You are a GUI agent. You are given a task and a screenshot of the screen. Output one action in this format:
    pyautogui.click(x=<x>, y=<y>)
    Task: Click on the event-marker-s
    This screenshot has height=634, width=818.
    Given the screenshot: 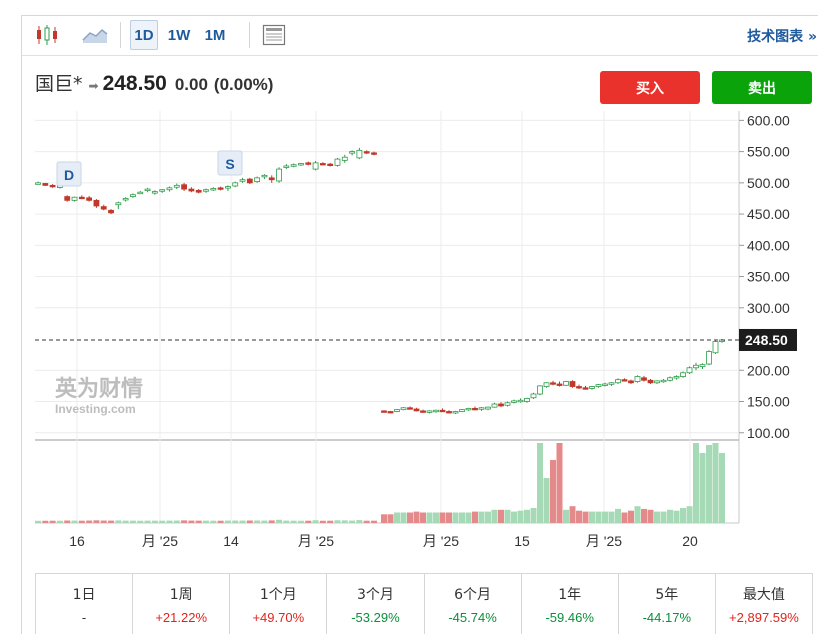 What is the action you would take?
    pyautogui.click(x=230, y=163)
    